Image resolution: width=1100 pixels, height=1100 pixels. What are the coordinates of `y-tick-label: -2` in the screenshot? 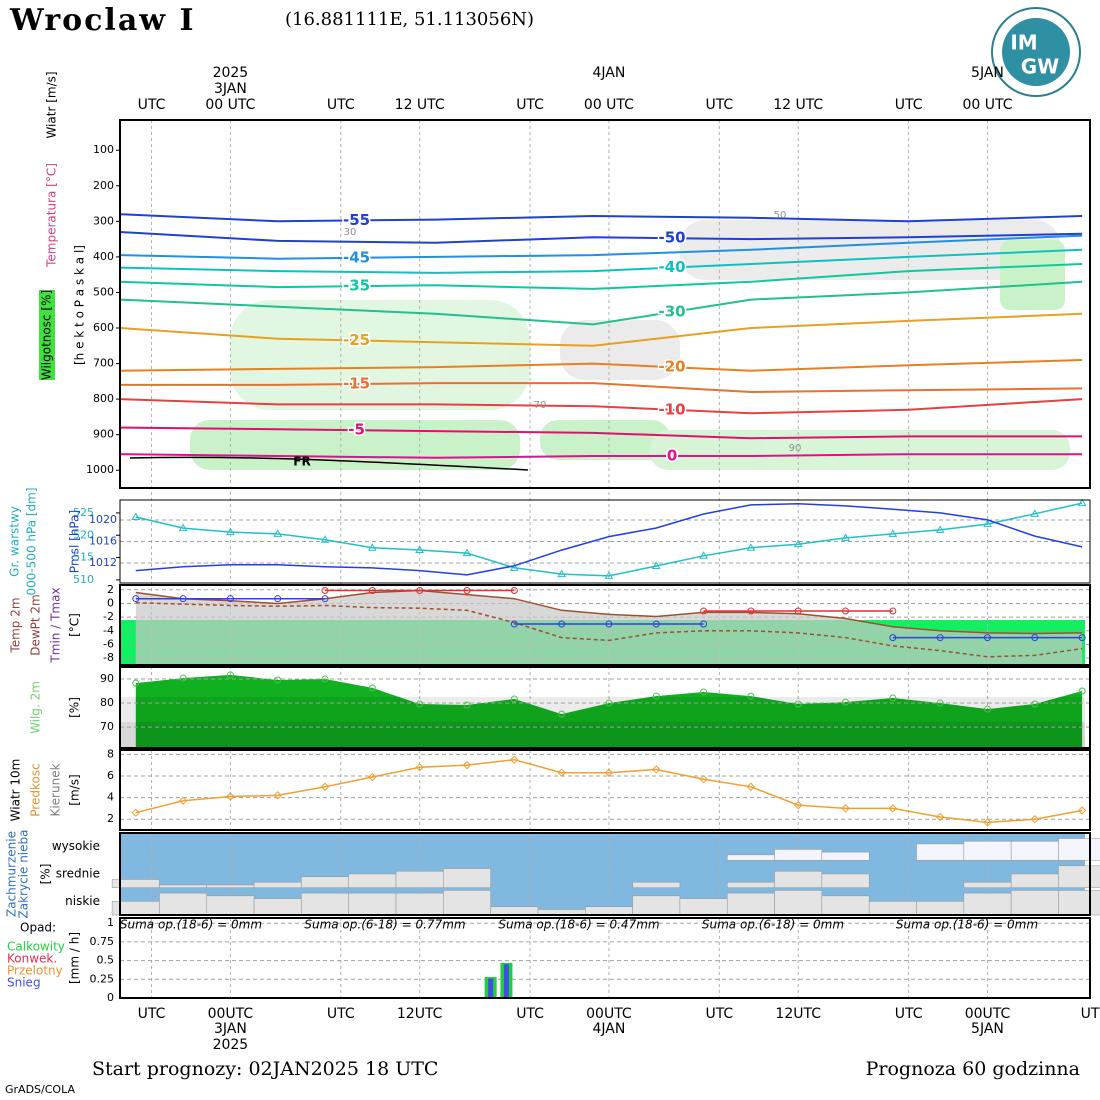 It's located at (108, 616).